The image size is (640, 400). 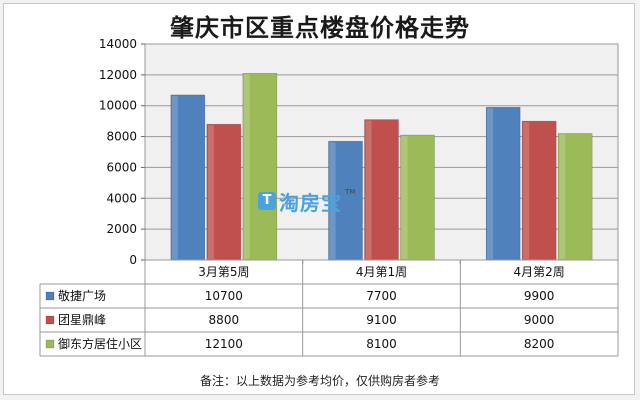 I want to click on watermark-logo-icon: T, so click(x=267, y=201).